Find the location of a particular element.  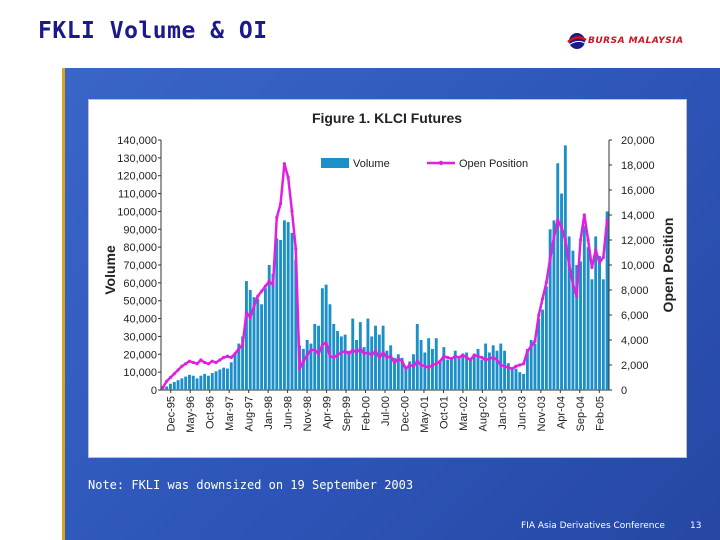

chart-title: Figure 1. KLCI Futures is located at coordinates (387, 118).